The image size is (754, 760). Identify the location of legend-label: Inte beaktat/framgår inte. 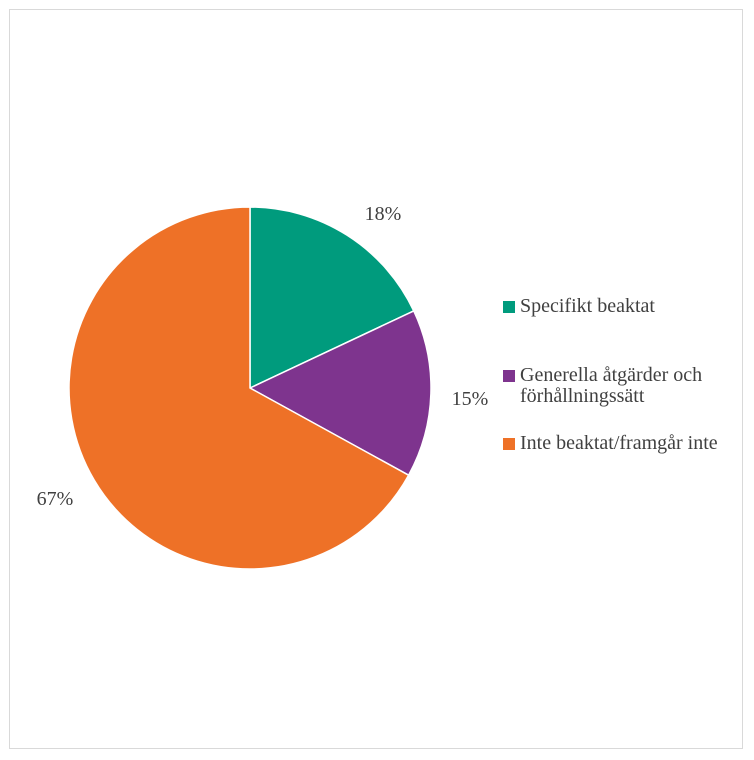
(619, 443).